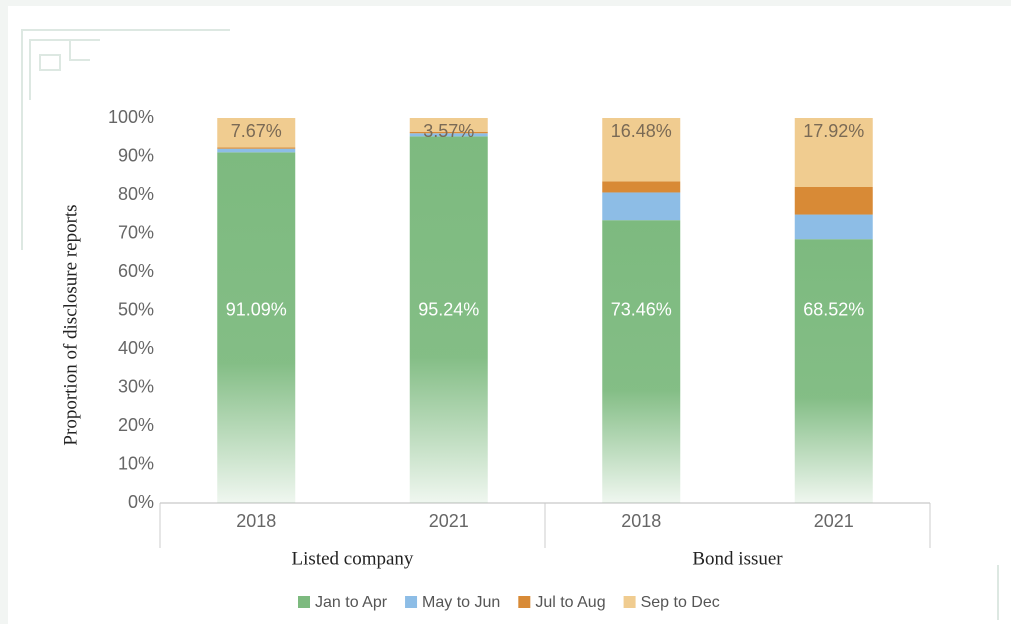 The height and width of the screenshot is (624, 1011). Describe the element at coordinates (131, 117) in the screenshot. I see `y-tick-label: 100%` at that location.